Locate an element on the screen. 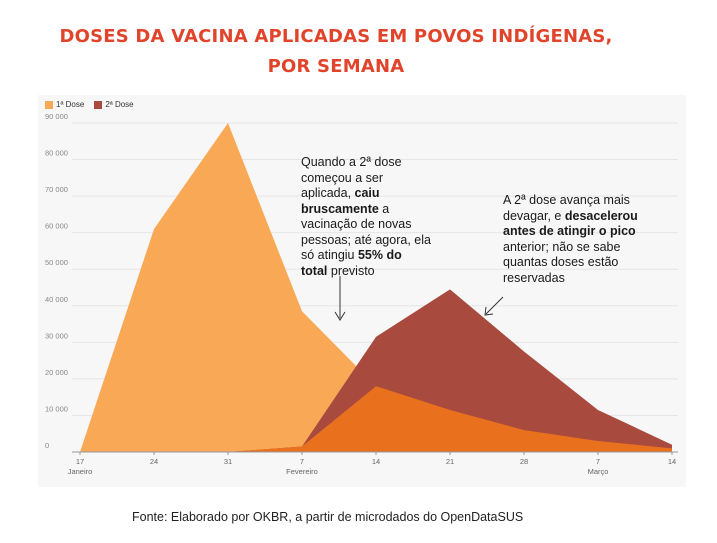 The image size is (717, 543). x-tick-label: 21 is located at coordinates (450, 461).